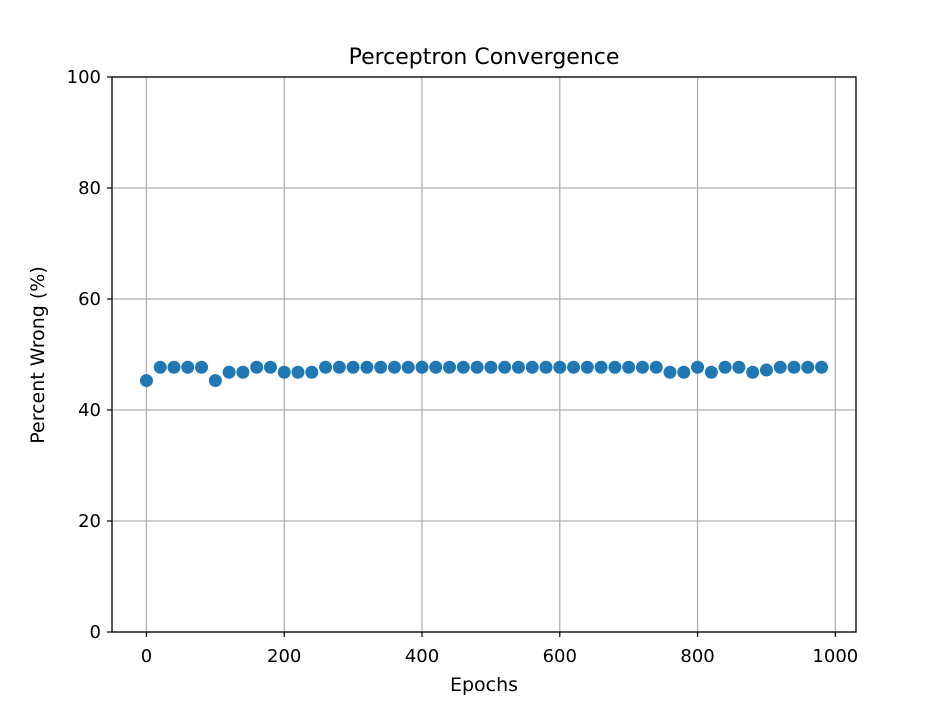  Describe the element at coordinates (484, 685) in the screenshot. I see `x-axis-label: Epochs` at that location.